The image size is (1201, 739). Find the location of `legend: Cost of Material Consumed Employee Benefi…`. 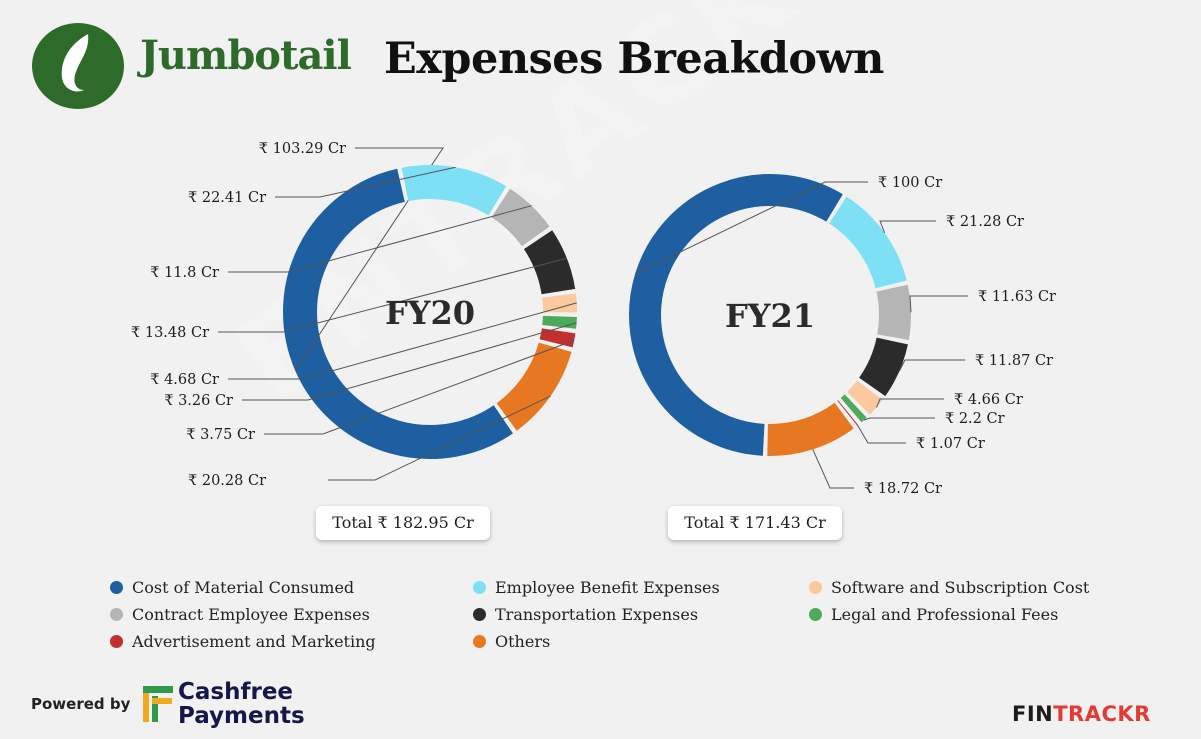

legend: Cost of Material Consumed Employee Benefi… is located at coordinates (610, 614).